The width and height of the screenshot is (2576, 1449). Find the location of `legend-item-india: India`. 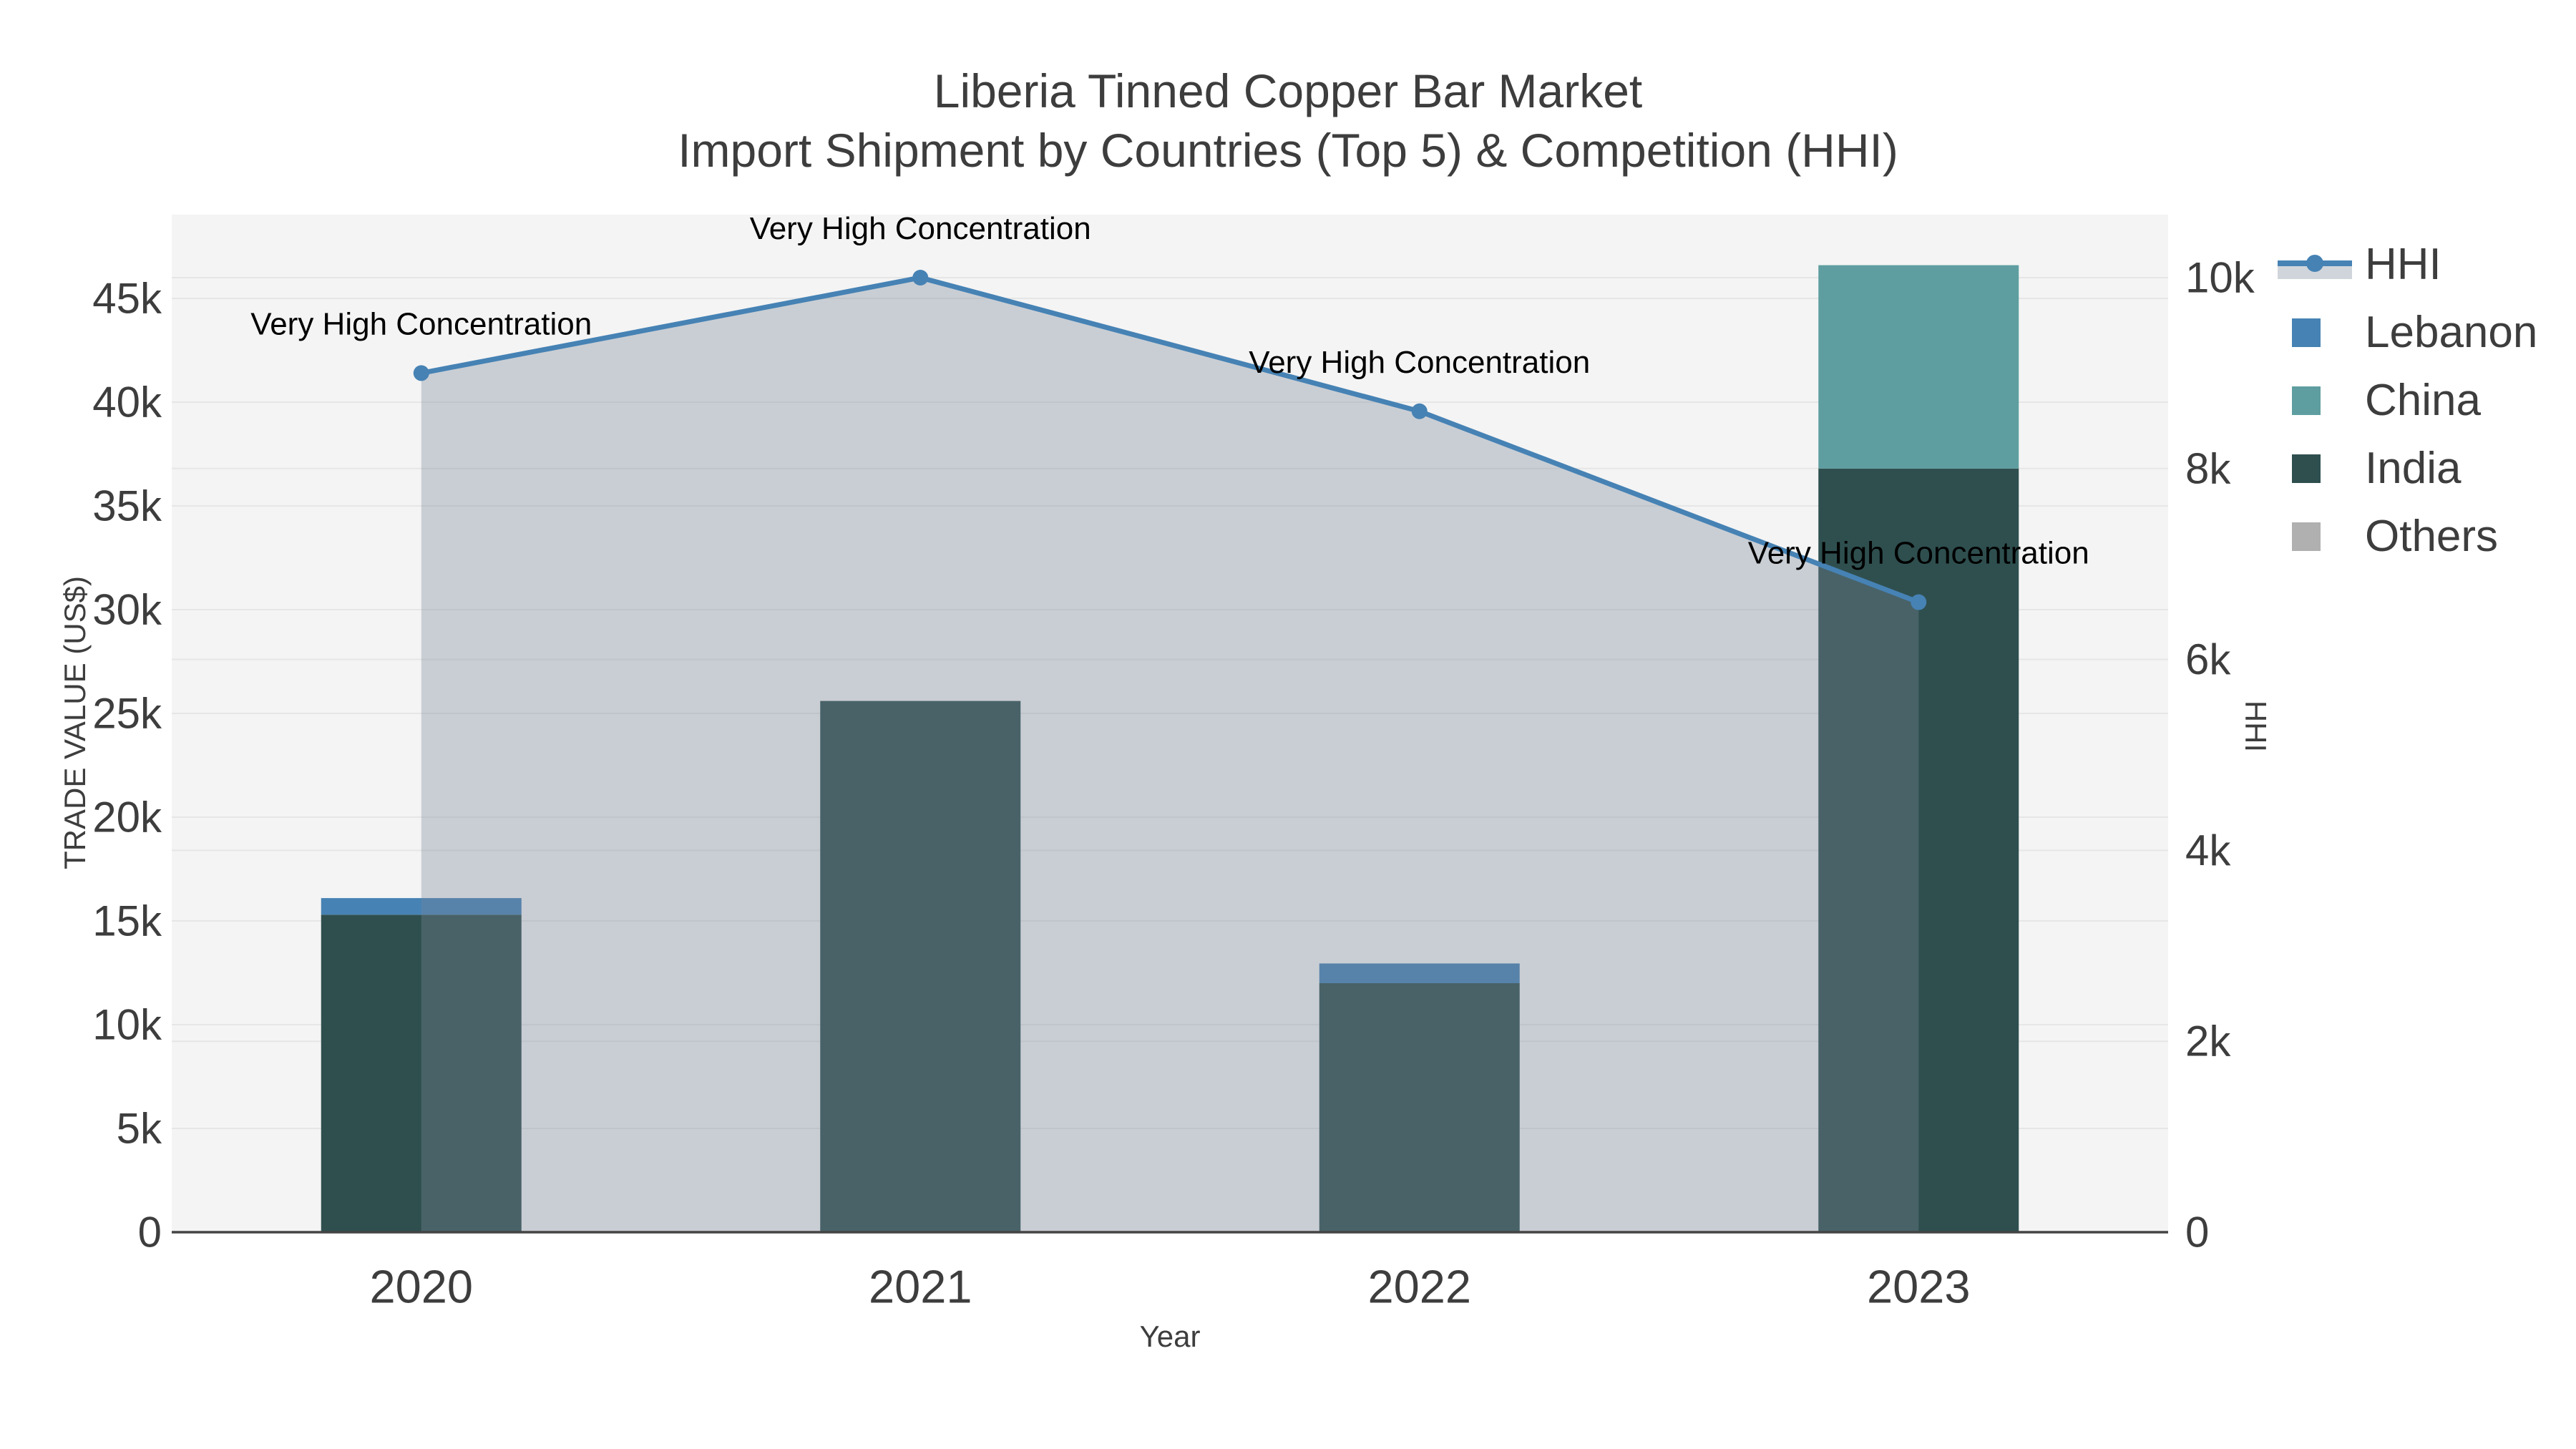

legend-item-india: India is located at coordinates (2407, 468).